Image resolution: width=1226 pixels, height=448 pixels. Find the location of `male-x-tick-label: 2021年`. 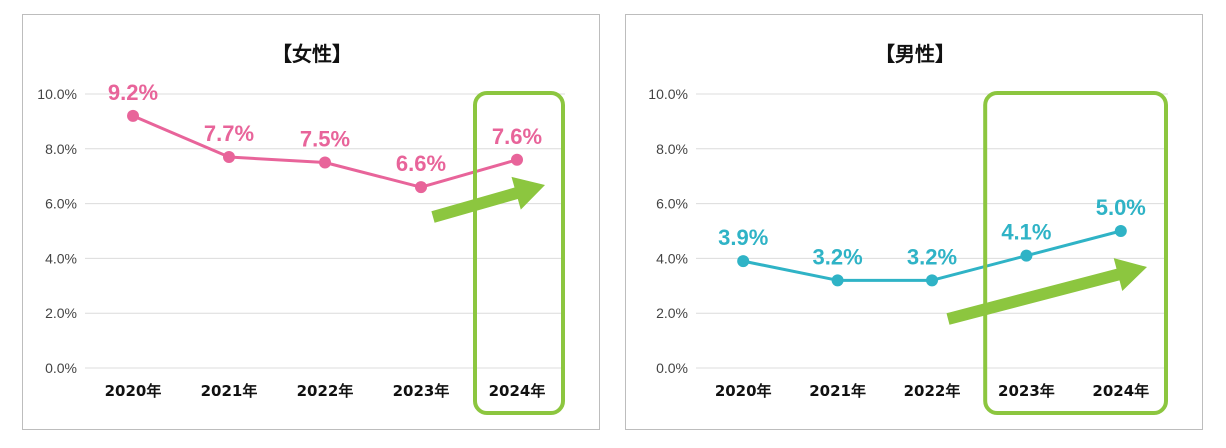

male-x-tick-label: 2021年 is located at coordinates (837, 391).